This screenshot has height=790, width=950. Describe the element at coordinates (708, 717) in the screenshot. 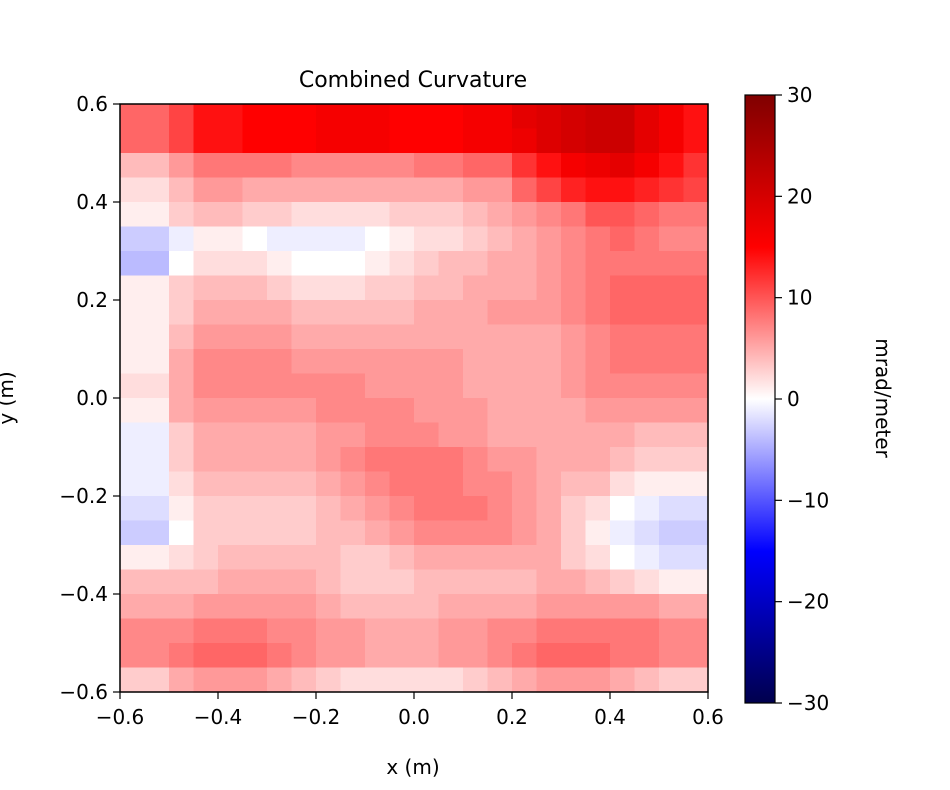

I see `x-tick-label: 0.6` at that location.